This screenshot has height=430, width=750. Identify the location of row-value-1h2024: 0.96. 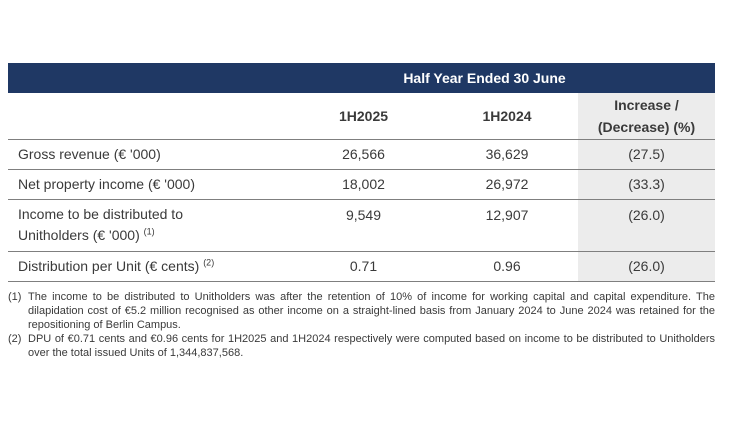
(507, 266).